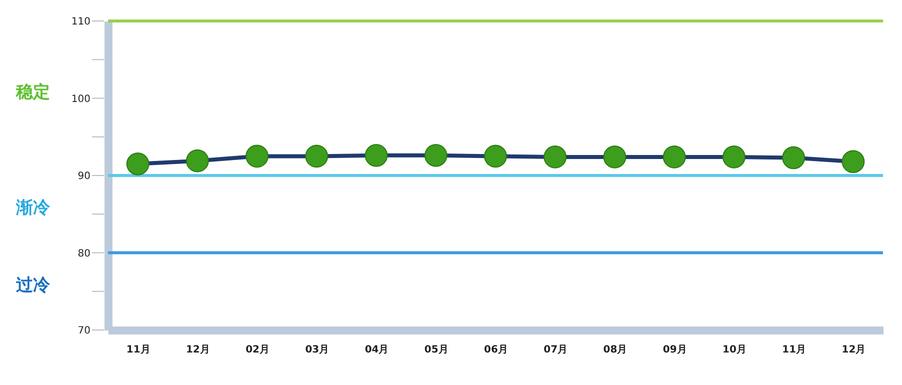 This screenshot has height=385, width=902. What do you see at coordinates (84, 331) in the screenshot?
I see `y-tick-label: 70` at bounding box center [84, 331].